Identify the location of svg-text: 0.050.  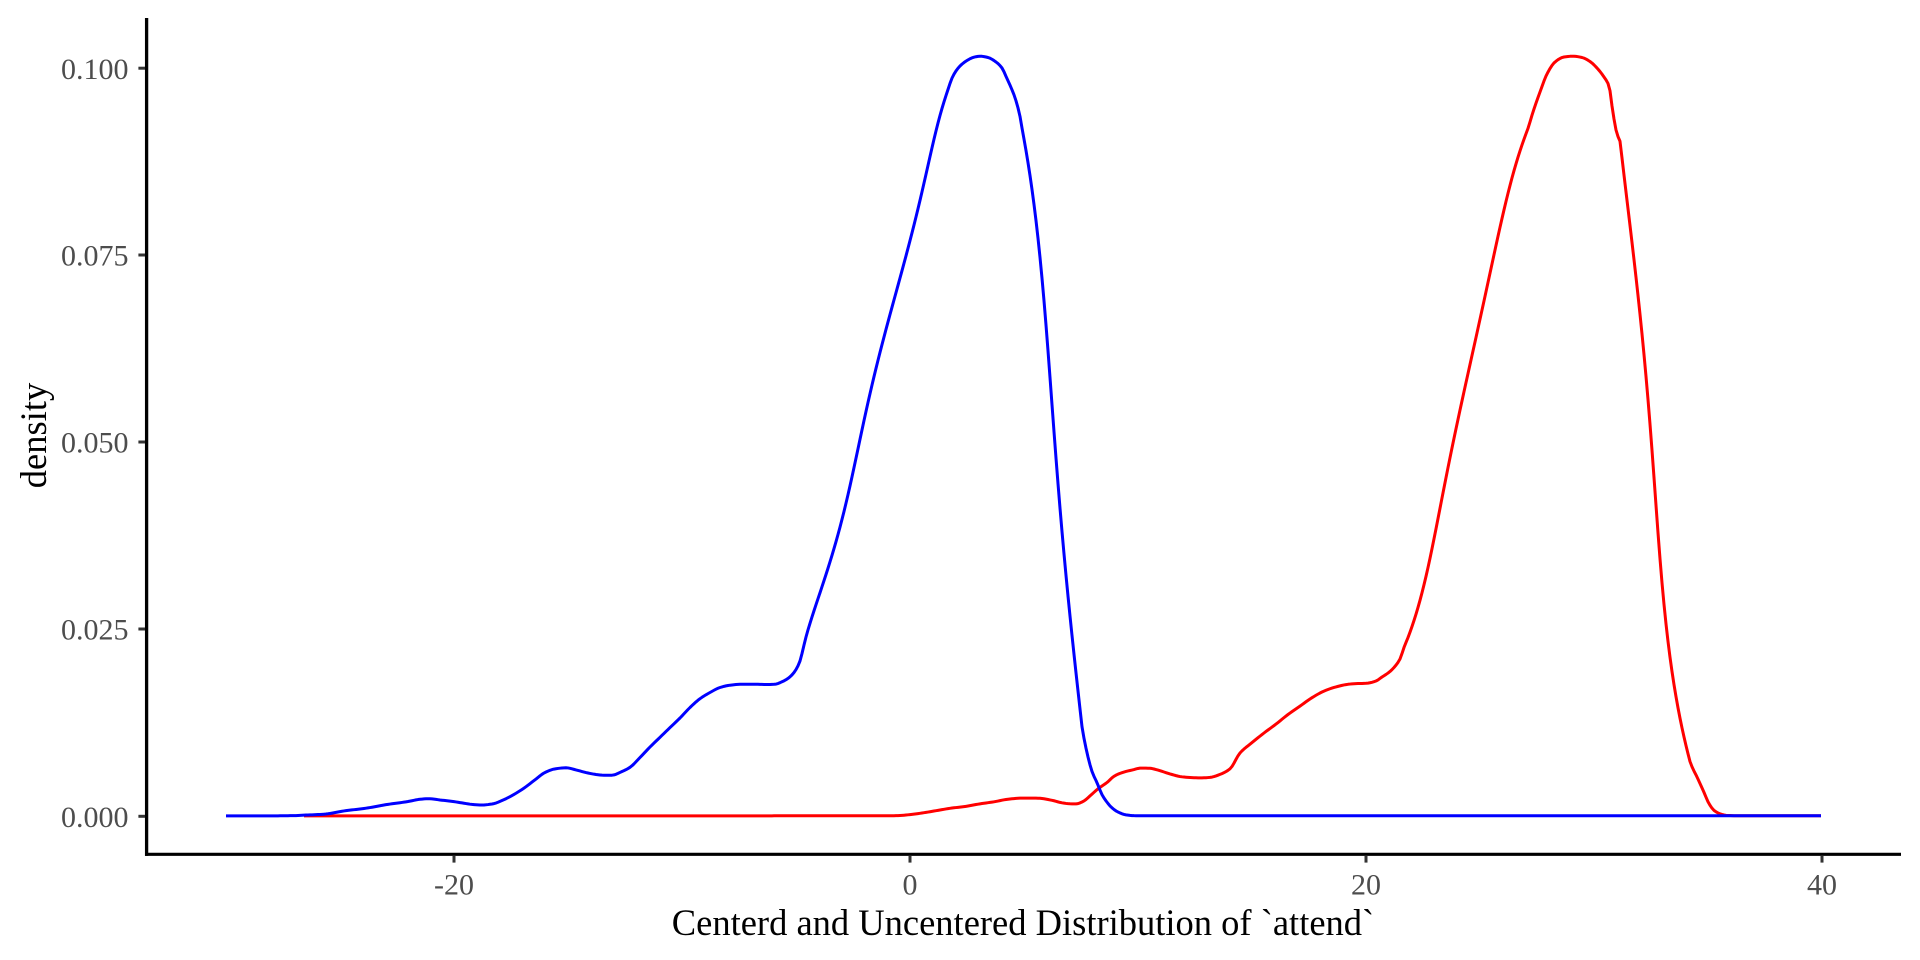
(95, 443).